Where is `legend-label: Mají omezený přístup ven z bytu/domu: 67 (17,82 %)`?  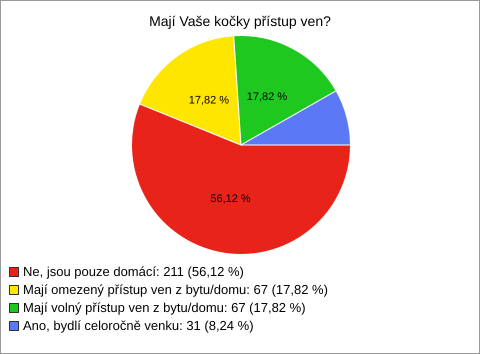 legend-label: Mají omezený přístup ven z bytu/domu: 67 (17,82 %) is located at coordinates (175, 290).